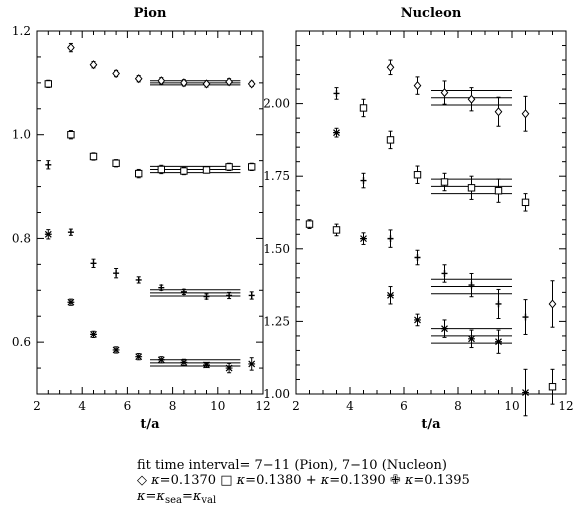 The width and height of the screenshot is (574, 508). Describe the element at coordinates (431, 13) in the screenshot. I see `nucleon-title: Nucleon` at that location.